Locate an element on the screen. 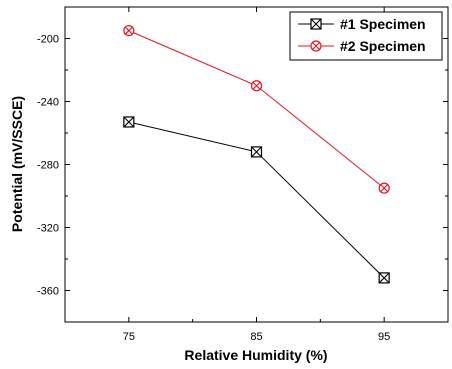 This screenshot has height=369, width=452. legend: #1 Specimen #2 Specimen is located at coordinates (366, 36).